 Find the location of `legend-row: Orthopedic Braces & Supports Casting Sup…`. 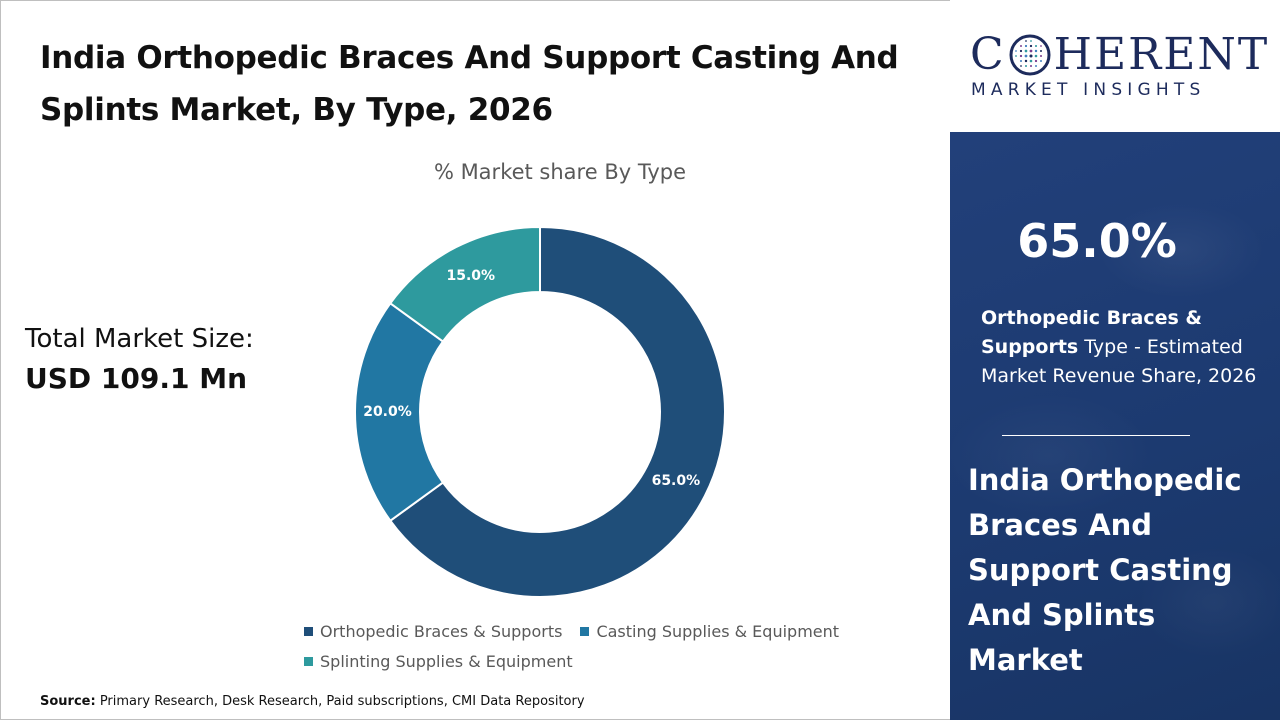

legend-row: Orthopedic Braces & Supports Casting Sup… is located at coordinates (584, 631).